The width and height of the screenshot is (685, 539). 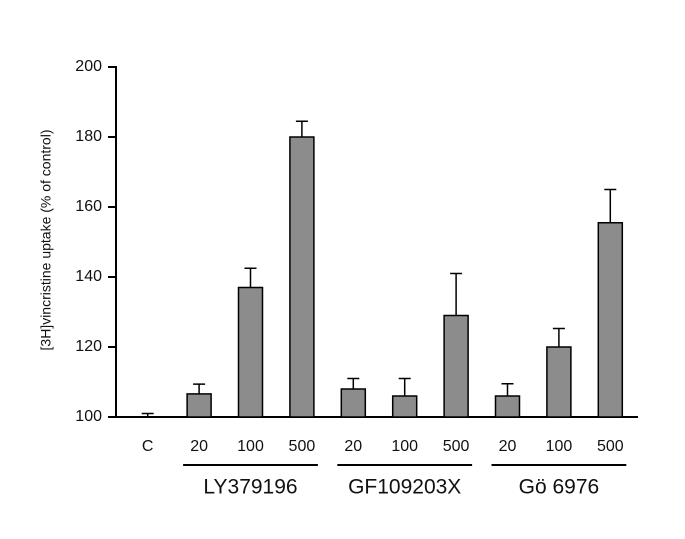 What do you see at coordinates (148, 446) in the screenshot?
I see `x-tick-label: C` at bounding box center [148, 446].